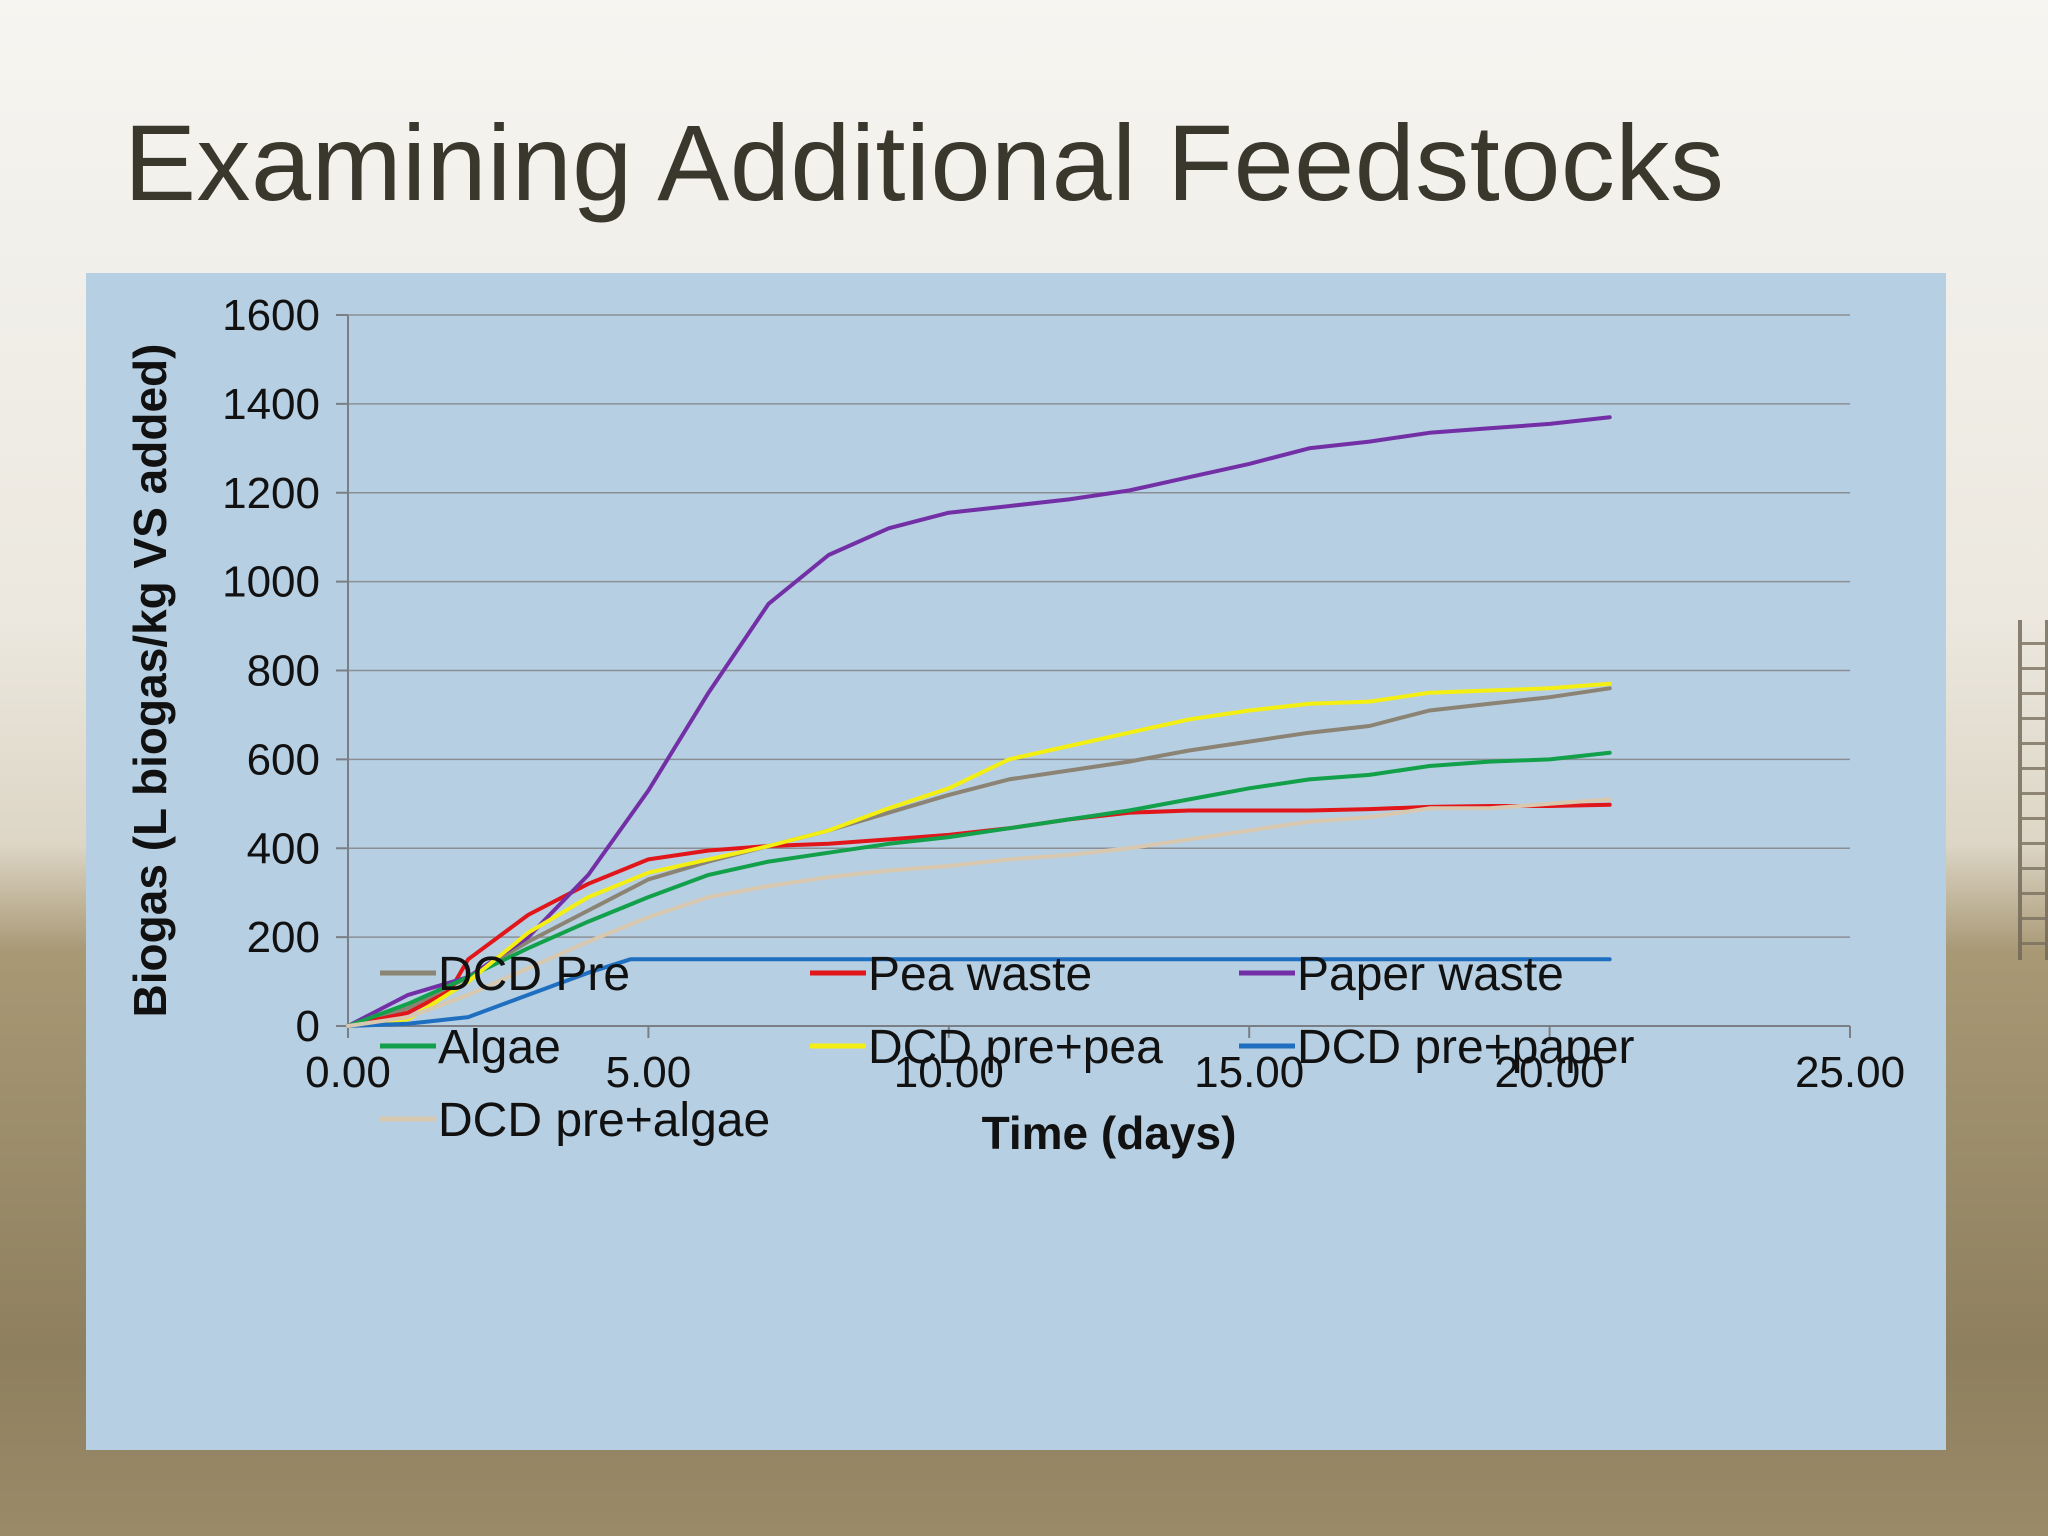 The height and width of the screenshot is (1536, 2048). I want to click on background-tower, so click(2033, 790).